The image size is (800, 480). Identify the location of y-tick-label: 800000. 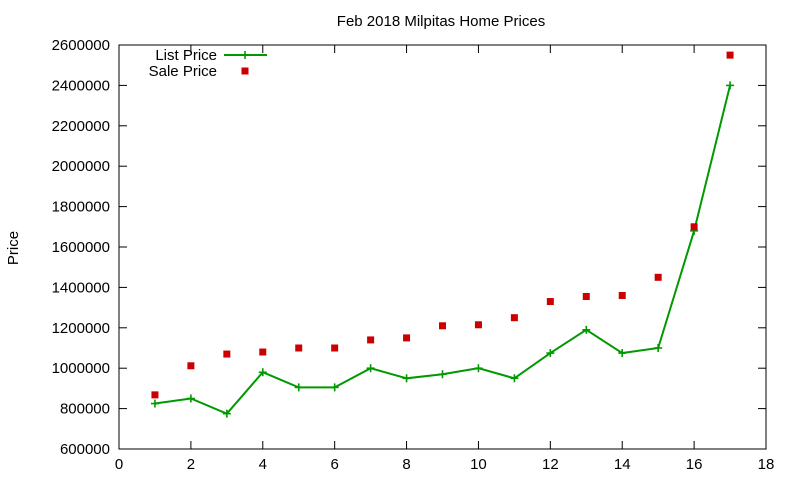
(85, 409).